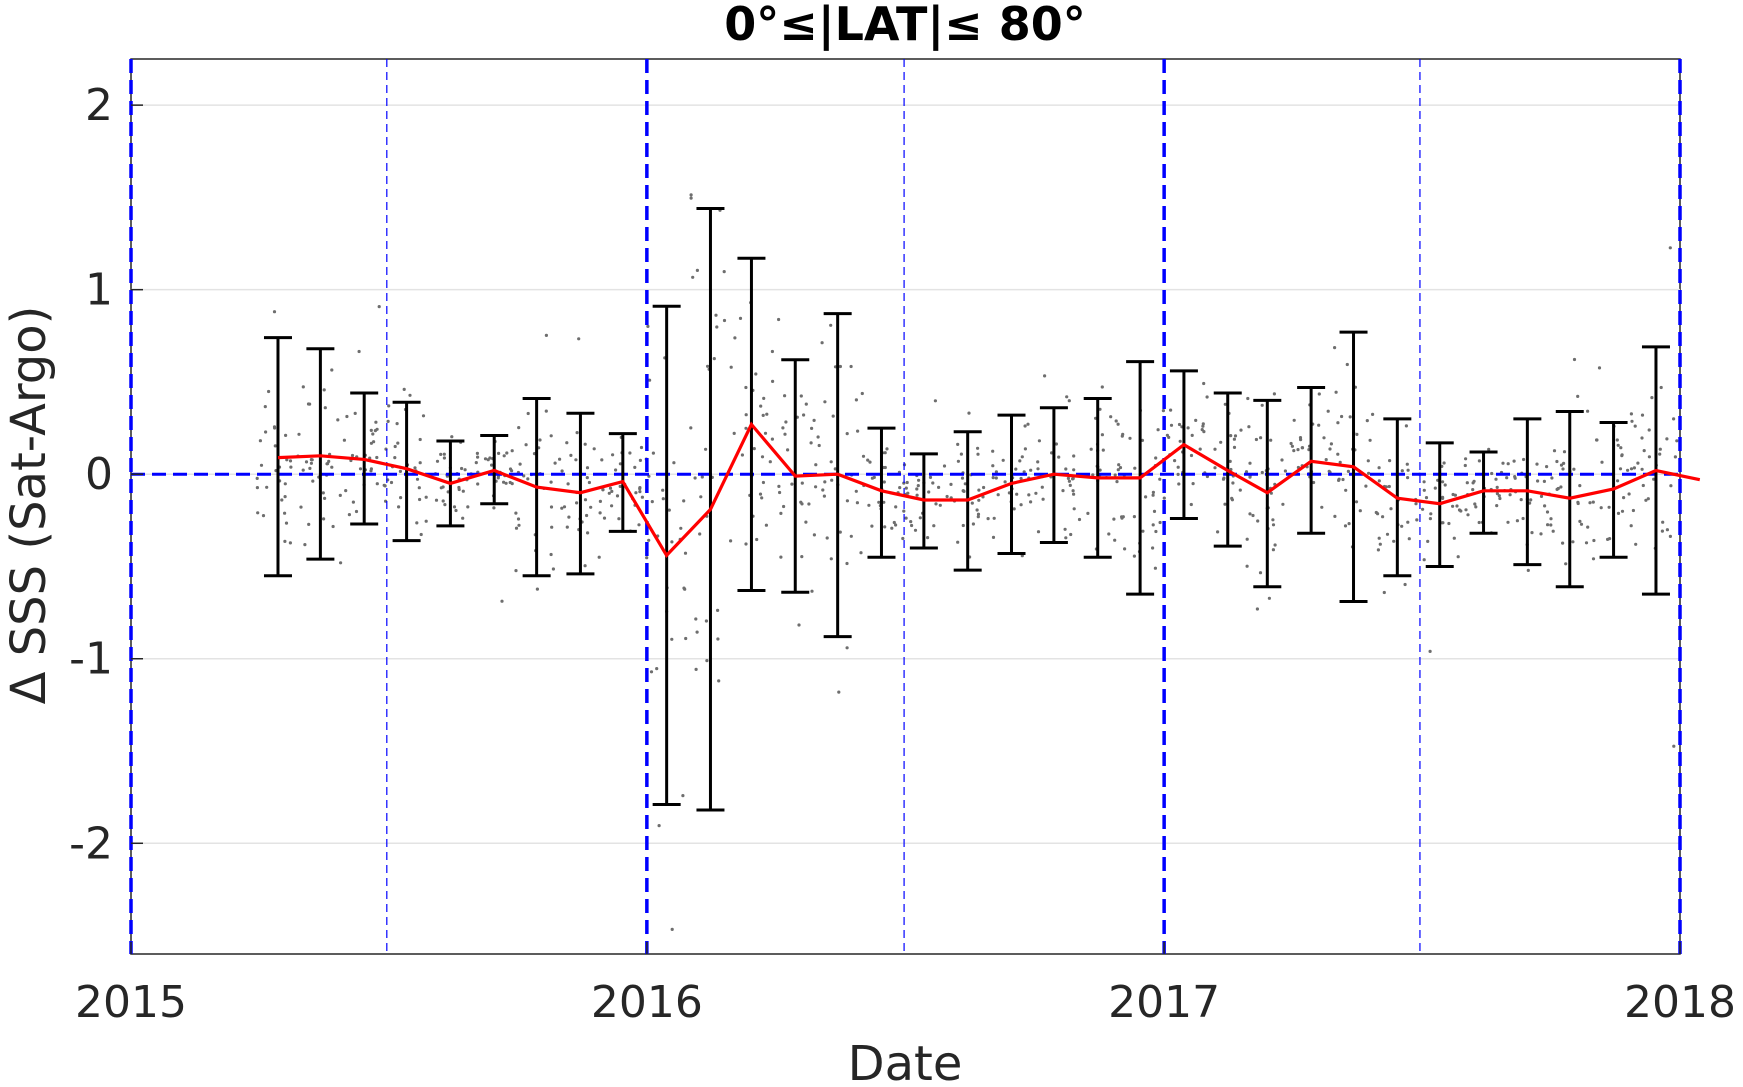 This screenshot has width=1743, height=1087. I want to click on y-axis-label: Δ SSS (Sat-Argo), so click(29, 505).